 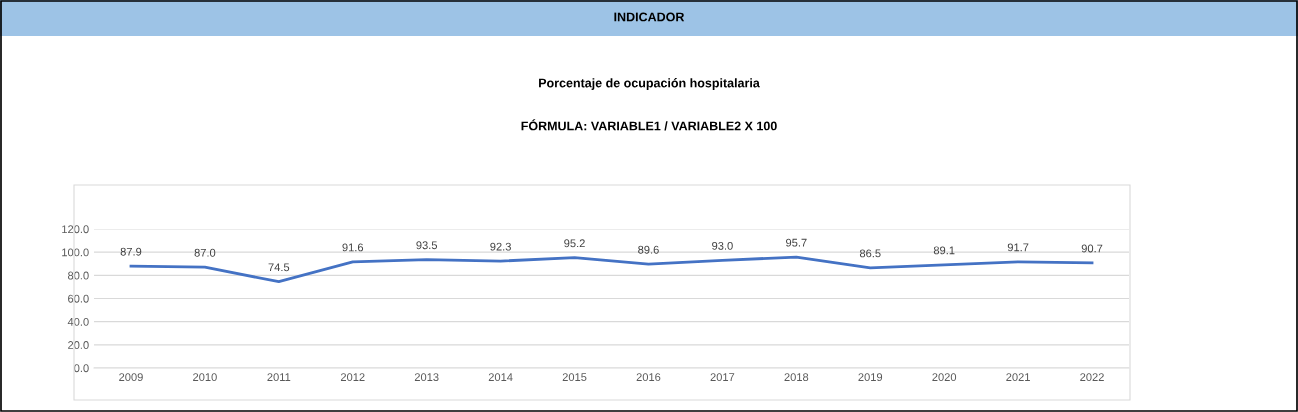 I want to click on x-tick-label: 2022, so click(x=1092, y=377).